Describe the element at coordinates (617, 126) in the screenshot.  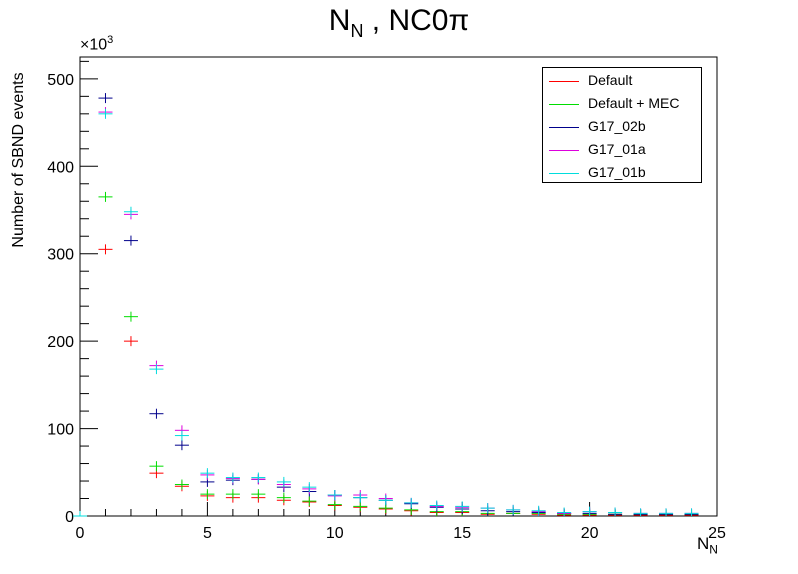
I see `legend-label: G17_02b` at that location.